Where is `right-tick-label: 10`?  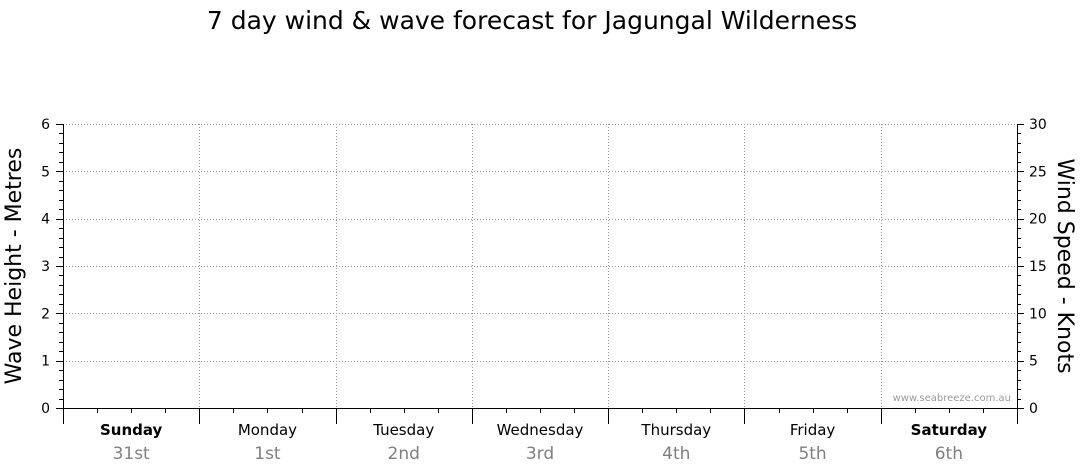 right-tick-label: 10 is located at coordinates (1038, 314).